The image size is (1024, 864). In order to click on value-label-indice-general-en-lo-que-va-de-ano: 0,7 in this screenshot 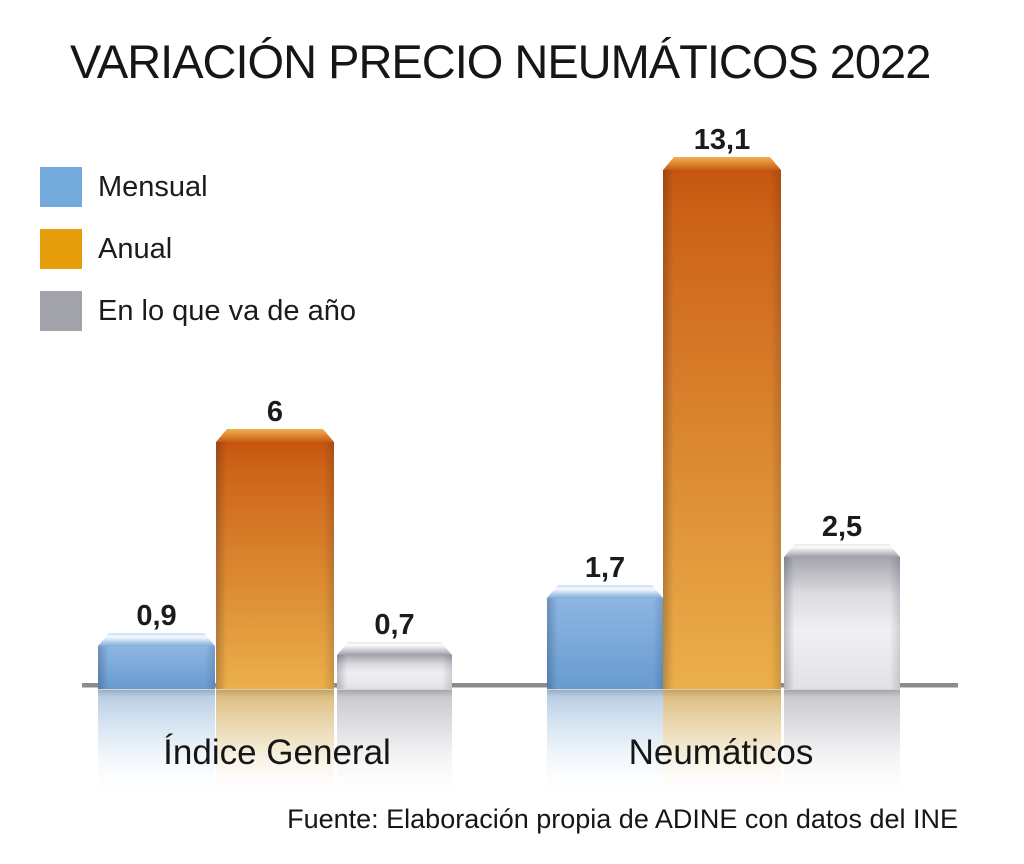, I will do `click(394, 625)`.